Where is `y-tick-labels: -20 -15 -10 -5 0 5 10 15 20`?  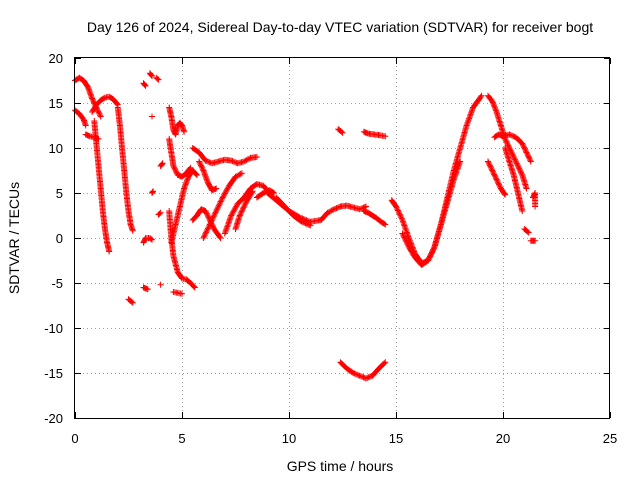
y-tick-labels: -20 -15 -10 -5 0 5 10 15 20 is located at coordinates (53, 238).